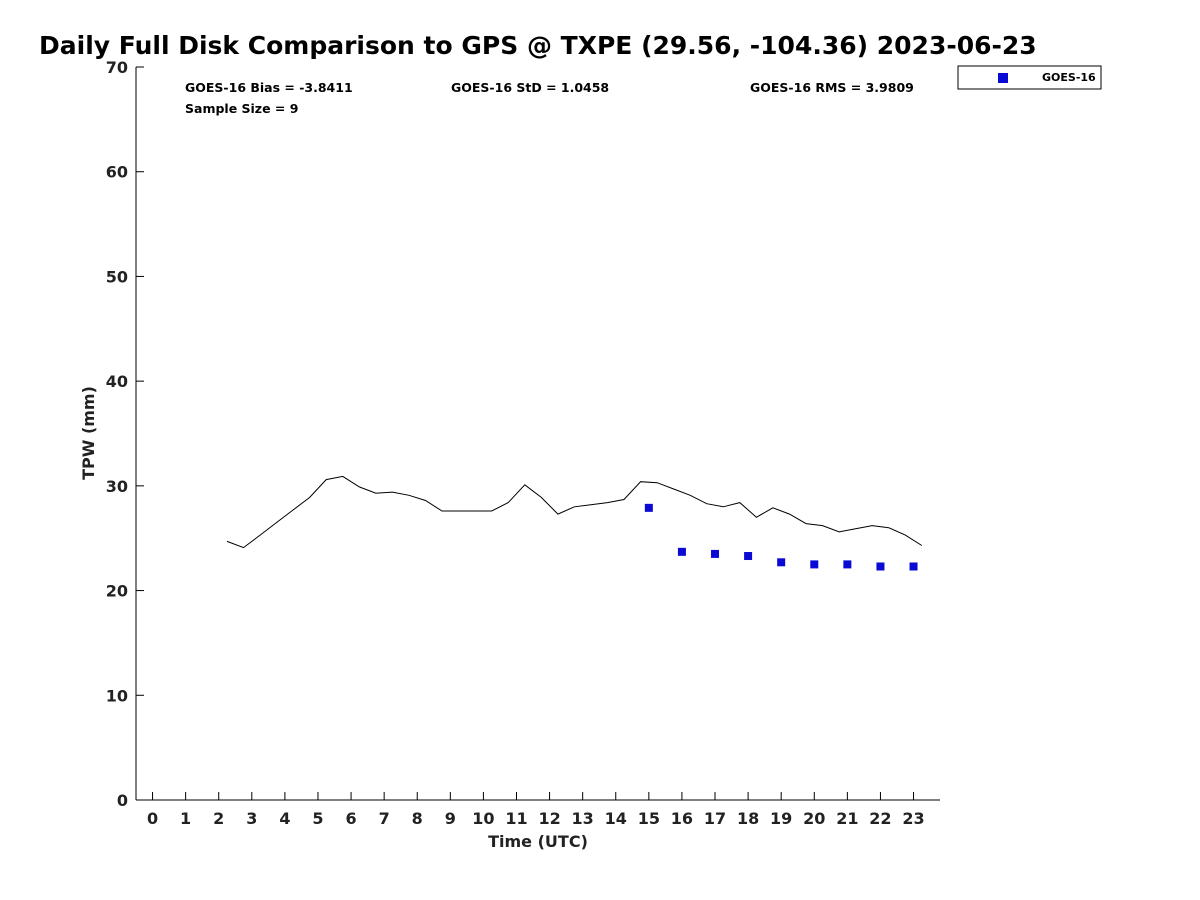  I want to click on x-tick-label: 1, so click(185, 818).